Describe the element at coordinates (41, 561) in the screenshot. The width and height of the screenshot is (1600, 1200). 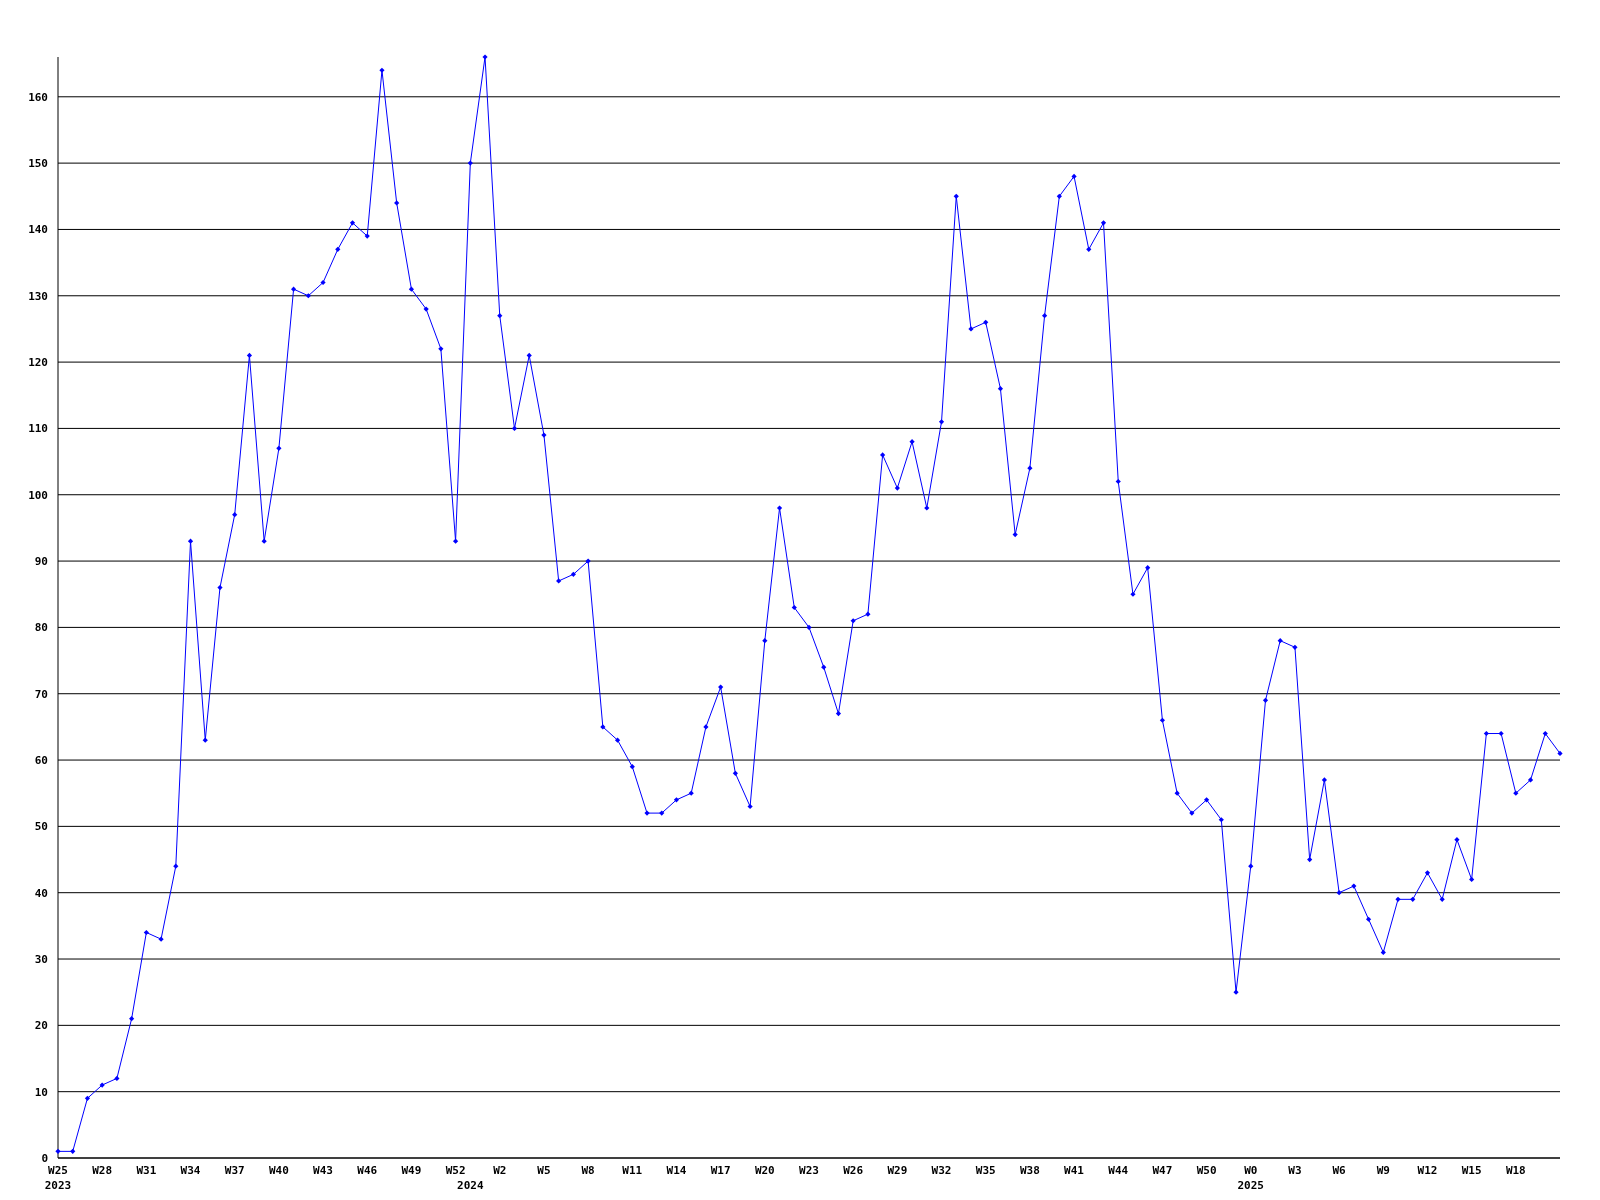
I see `y-tick-label: 90` at that location.